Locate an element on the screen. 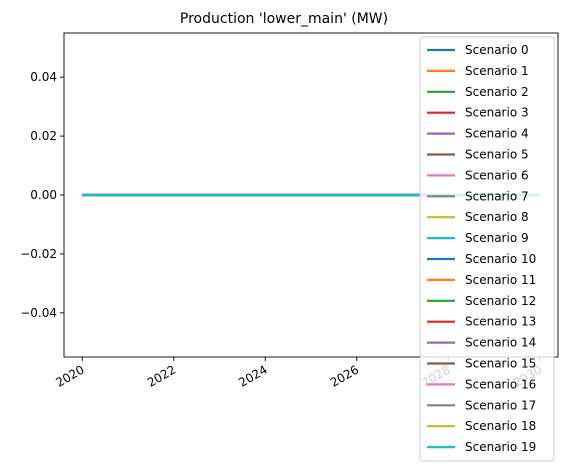  x-tick-label: 2026 is located at coordinates (344, 375).